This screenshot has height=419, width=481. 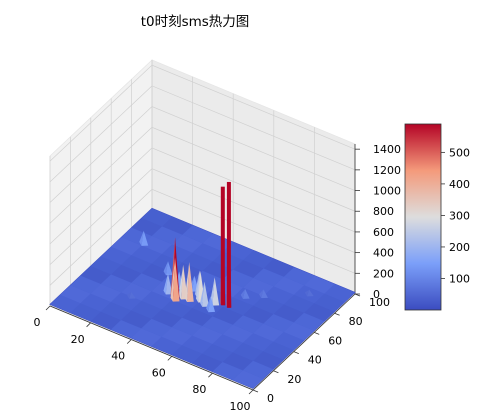 What do you see at coordinates (78, 339) in the screenshot?
I see `x-tick-label: 20` at bounding box center [78, 339].